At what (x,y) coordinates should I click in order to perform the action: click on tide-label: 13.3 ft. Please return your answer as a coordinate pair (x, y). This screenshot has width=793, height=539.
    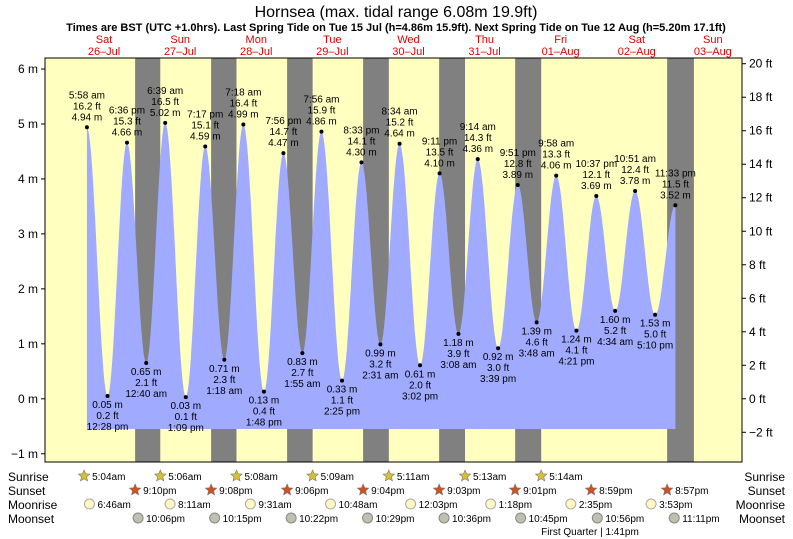
    Looking at the image, I should click on (556, 155).